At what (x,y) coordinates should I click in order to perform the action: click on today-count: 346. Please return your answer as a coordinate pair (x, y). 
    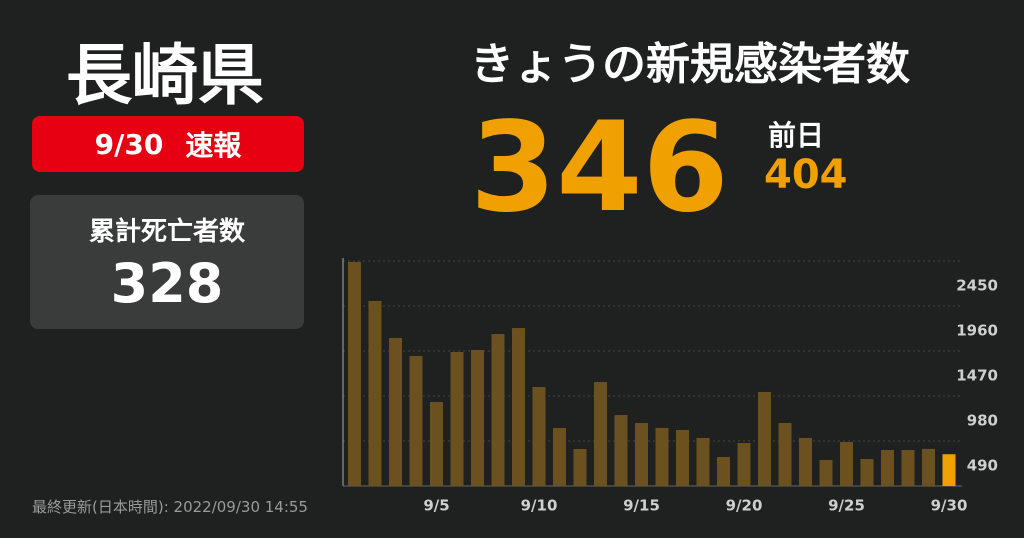
    Looking at the image, I should click on (599, 168).